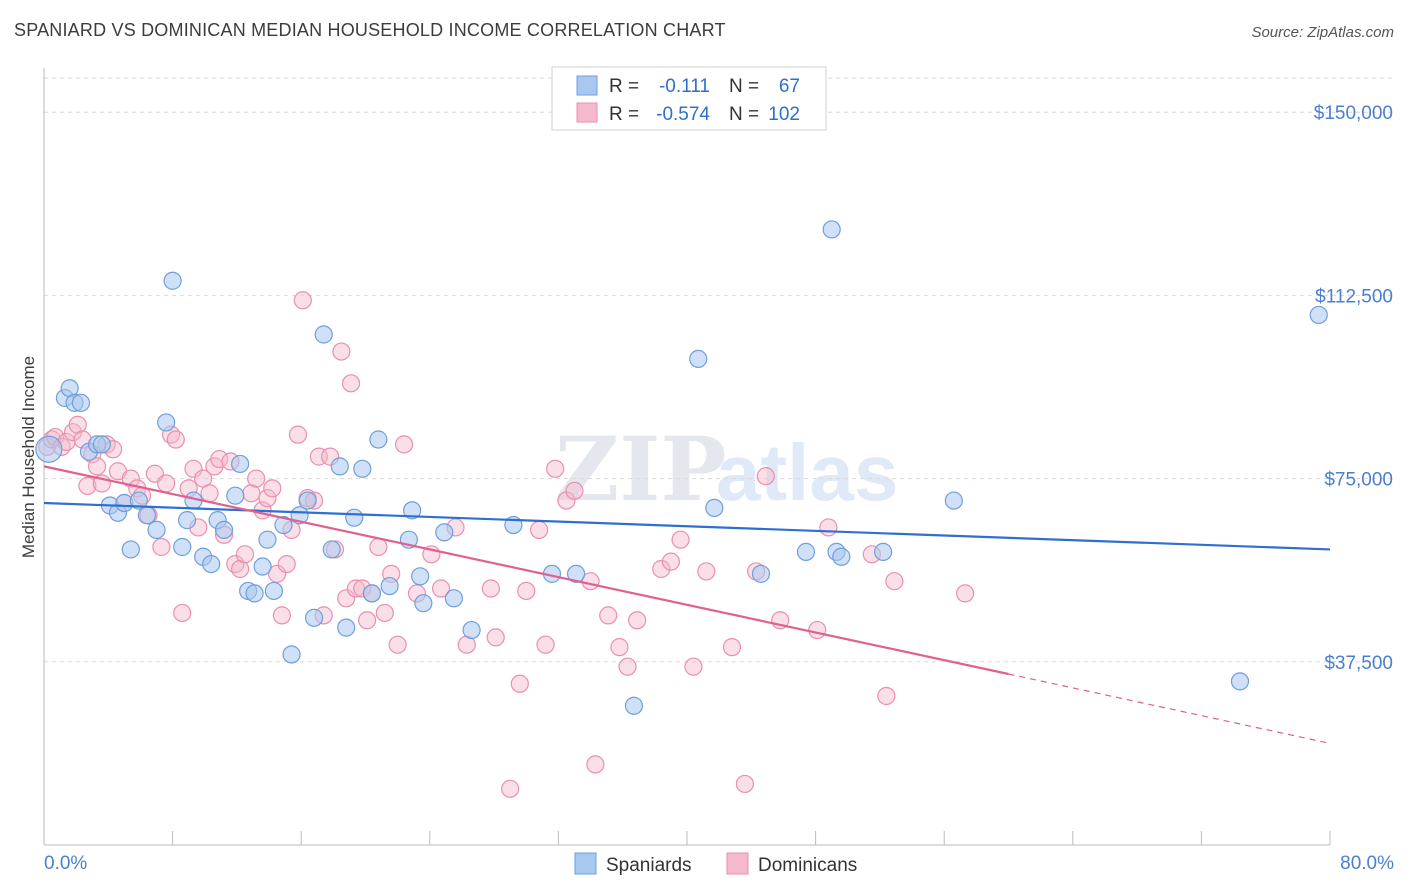  I want to click on legend-n-value-2: 102, so click(784, 114).